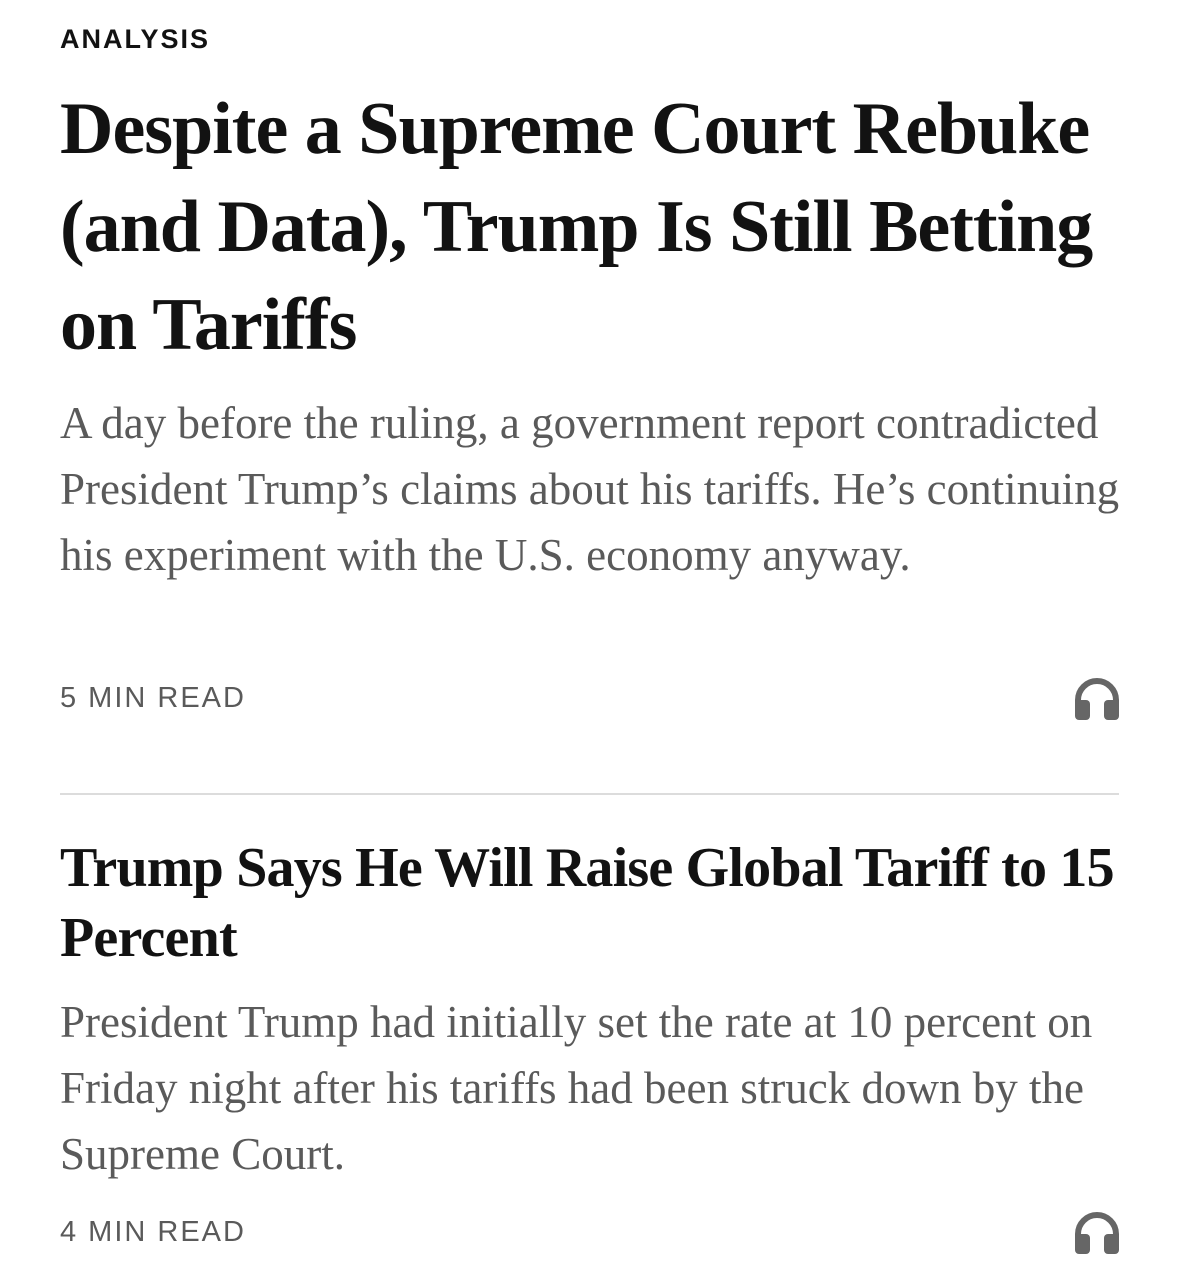 The width and height of the screenshot is (1179, 1286). Describe the element at coordinates (589, 794) in the screenshot. I see `divider` at that location.